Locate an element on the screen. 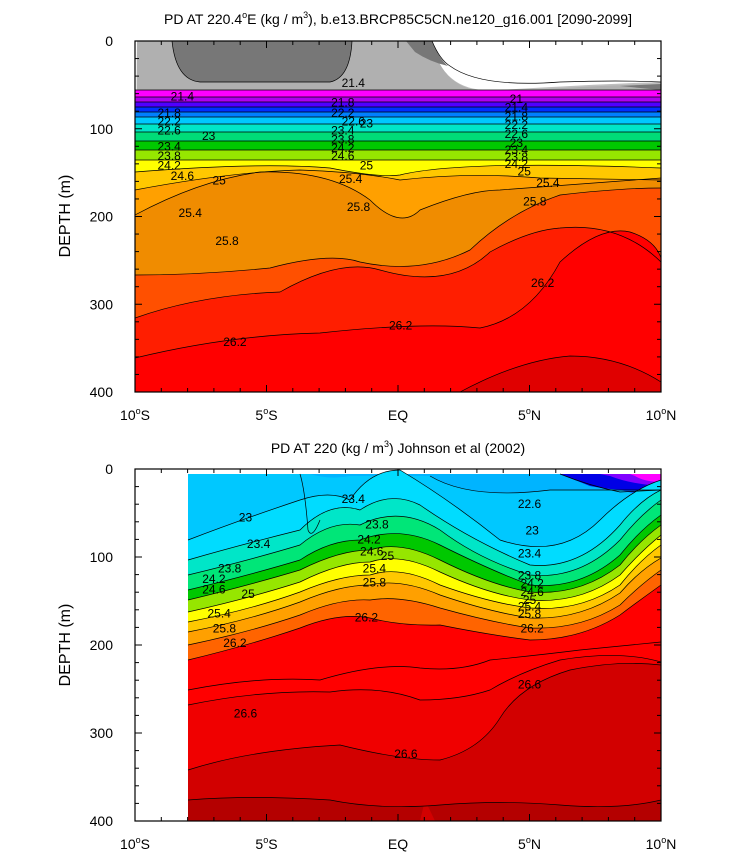  bottom-x-tick-label: EQ is located at coordinates (398, 844).